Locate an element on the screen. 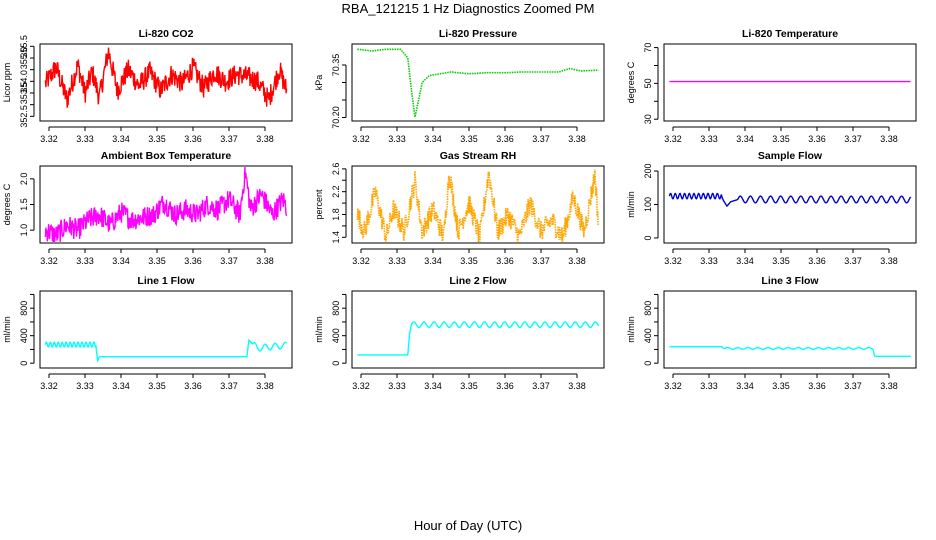 The width and height of the screenshot is (936, 540). panel-title: Li-820 Temperature is located at coordinates (790, 34).